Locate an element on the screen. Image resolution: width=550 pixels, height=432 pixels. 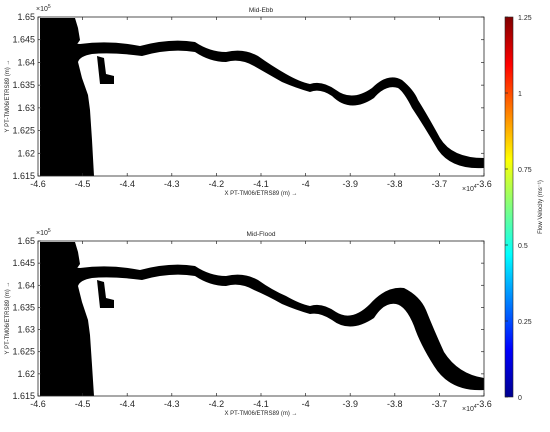
colorbar-ticks: 0 0.25 0.5 0.75 1 1.25 is located at coordinates (518, 208).